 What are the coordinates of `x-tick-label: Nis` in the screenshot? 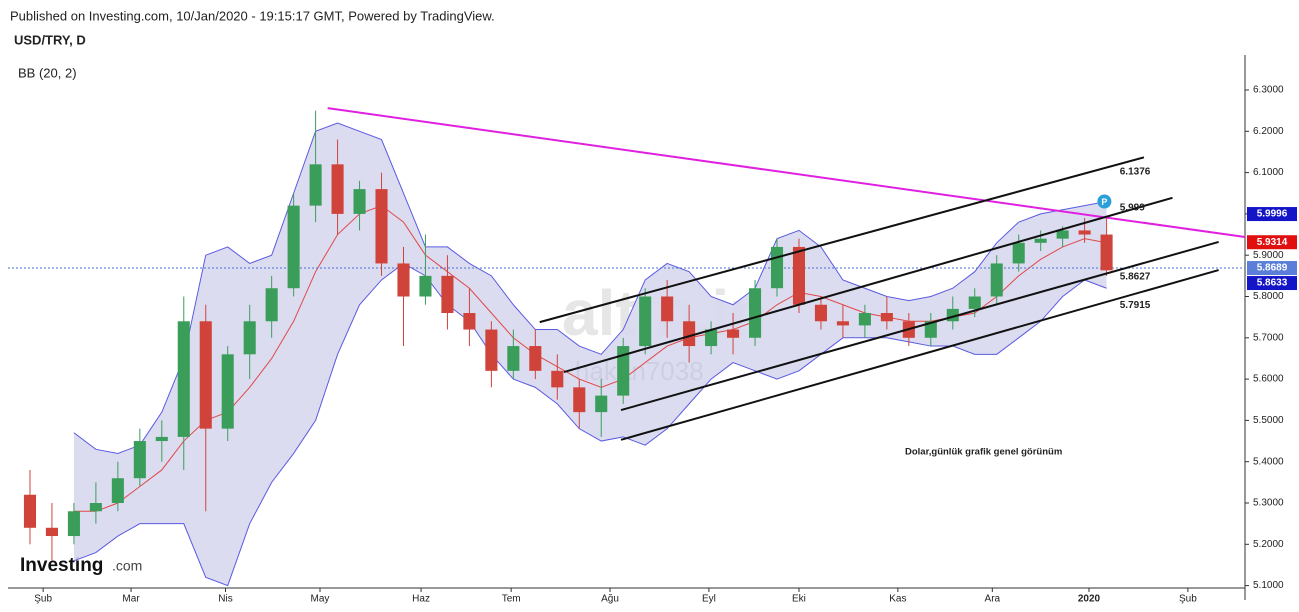 It's located at (225, 599).